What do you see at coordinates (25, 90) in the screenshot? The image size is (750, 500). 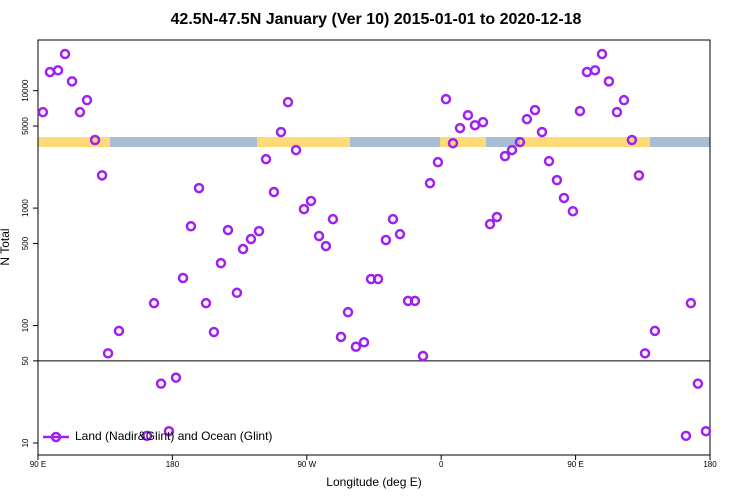 I see `y-tick-label: 10000` at bounding box center [25, 90].